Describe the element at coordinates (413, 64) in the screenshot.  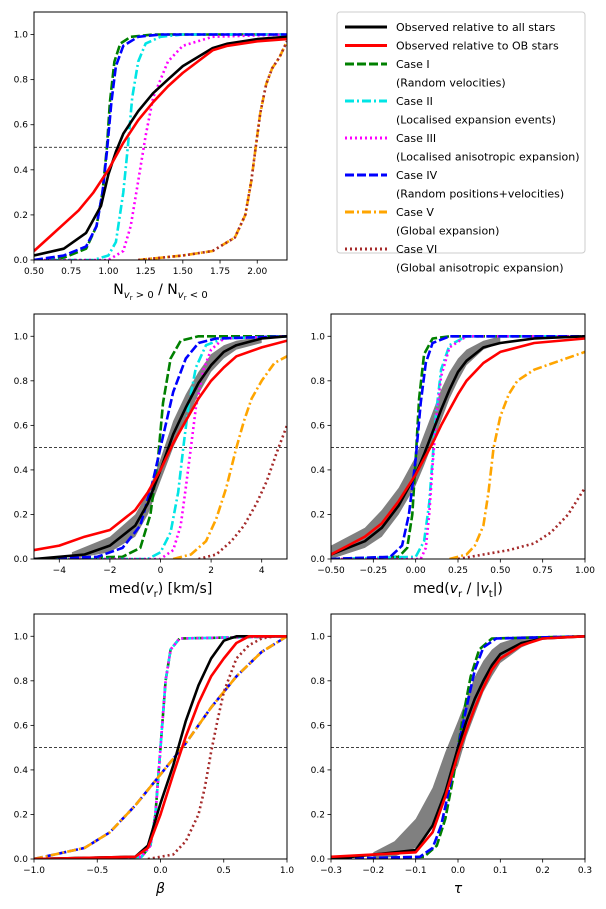
I see `legend-label: Case I` at that location.